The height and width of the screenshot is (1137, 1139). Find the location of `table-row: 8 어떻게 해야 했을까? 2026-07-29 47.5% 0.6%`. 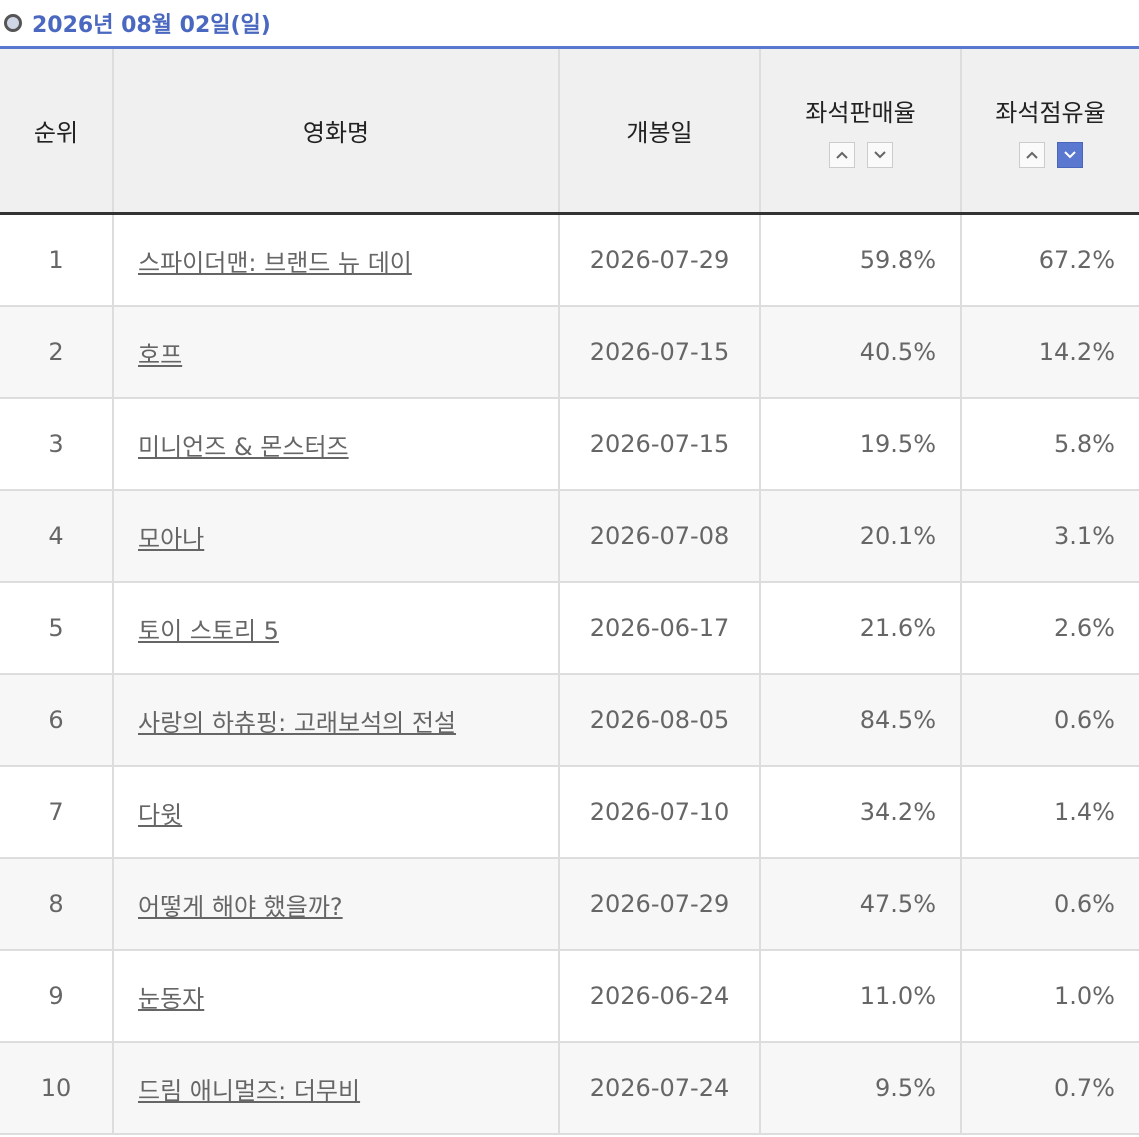

table-row: 8 어떻게 해야 했을까? 2026-07-29 47.5% 0.6% is located at coordinates (569, 904).